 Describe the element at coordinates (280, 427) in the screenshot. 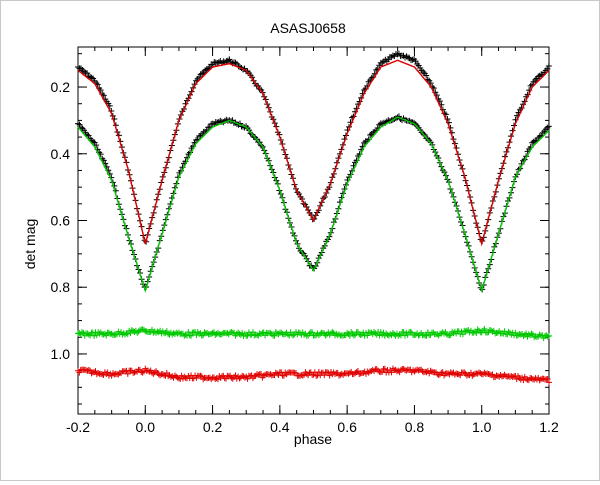

I see `x-tick-label: 0.4` at that location.